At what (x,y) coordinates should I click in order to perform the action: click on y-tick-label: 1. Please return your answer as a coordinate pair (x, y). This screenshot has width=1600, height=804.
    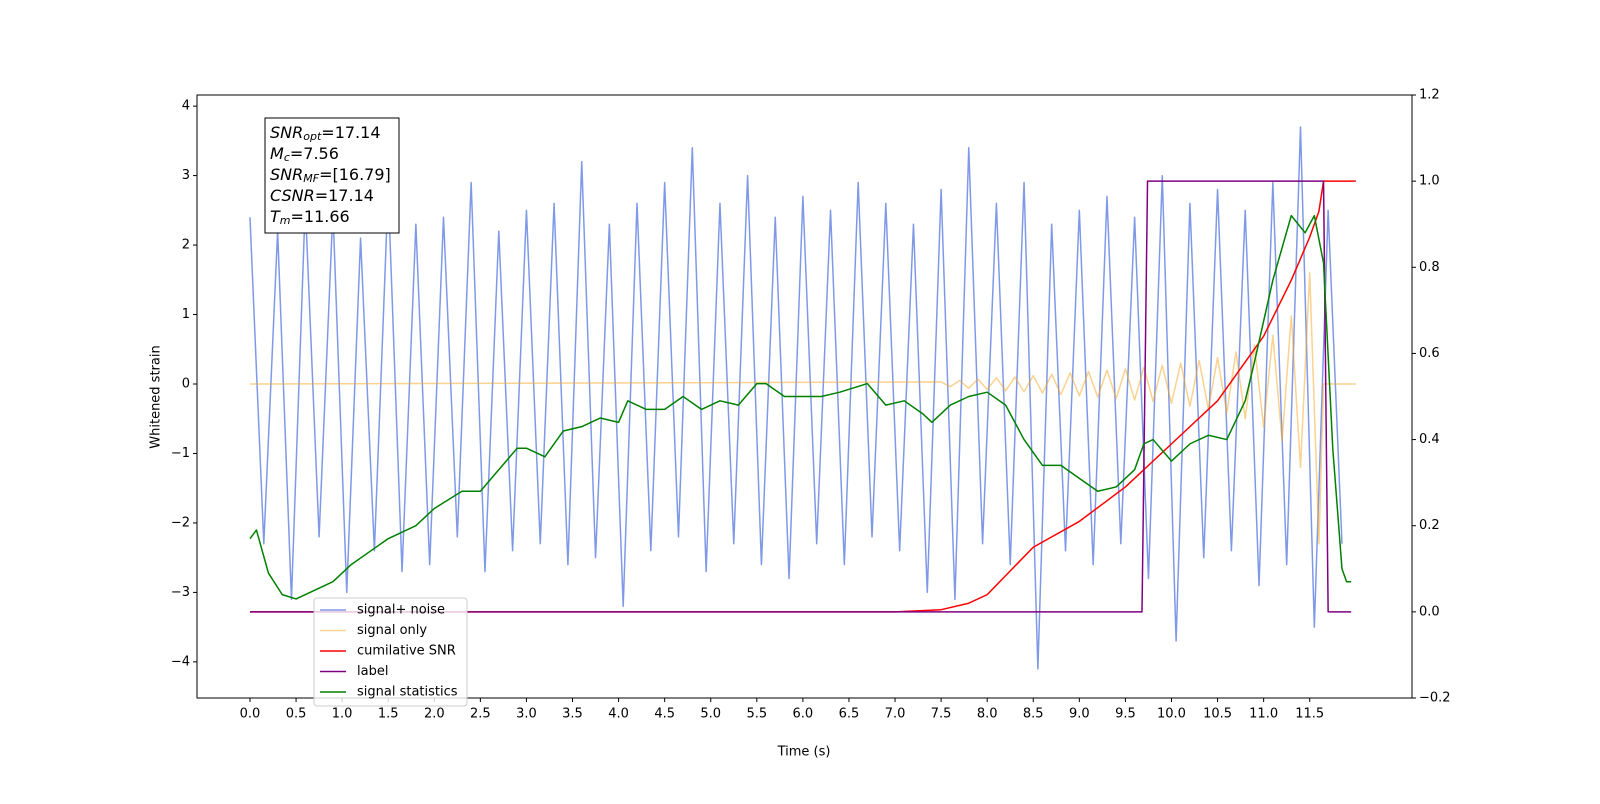
    Looking at the image, I should click on (186, 314).